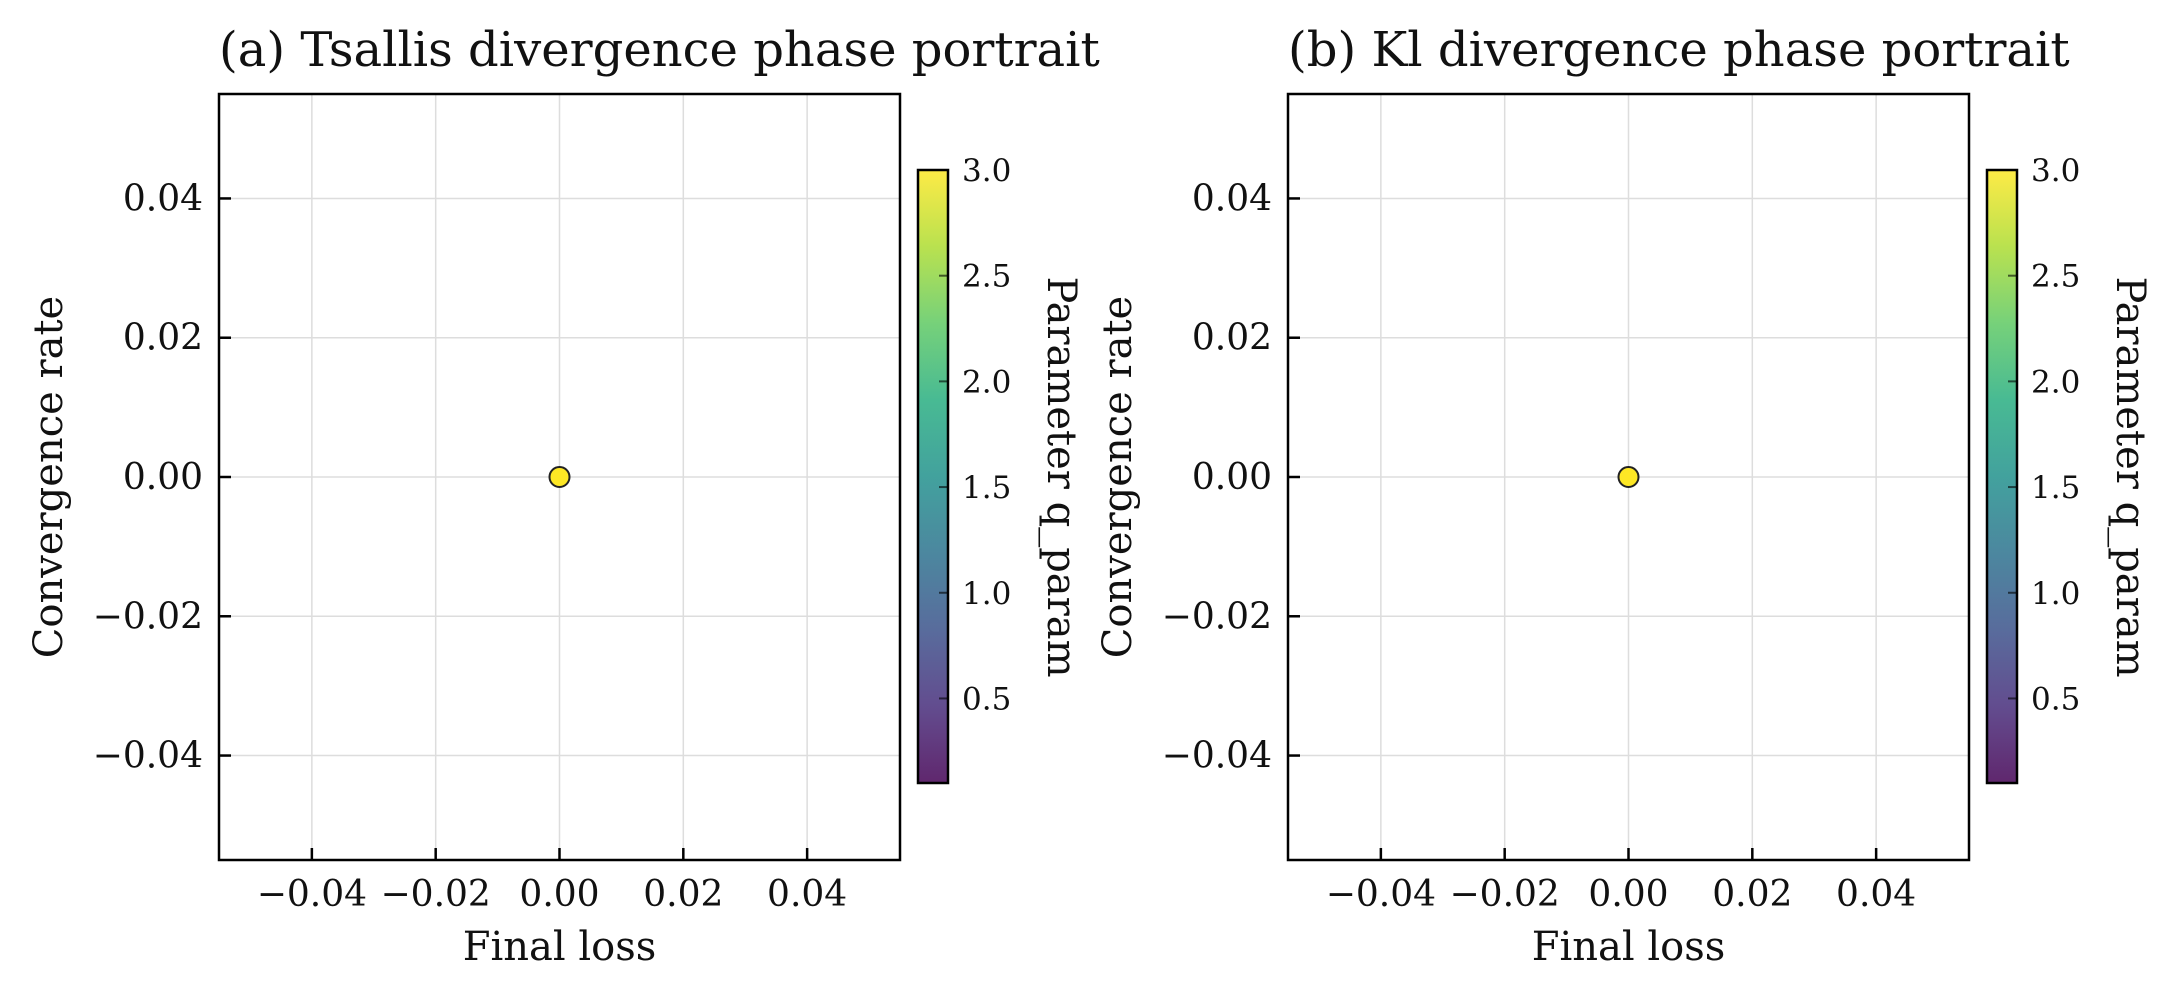  Describe the element at coordinates (659, 50) in the screenshot. I see `chart-title: (a) Tsallis divergence phase portrait` at that location.